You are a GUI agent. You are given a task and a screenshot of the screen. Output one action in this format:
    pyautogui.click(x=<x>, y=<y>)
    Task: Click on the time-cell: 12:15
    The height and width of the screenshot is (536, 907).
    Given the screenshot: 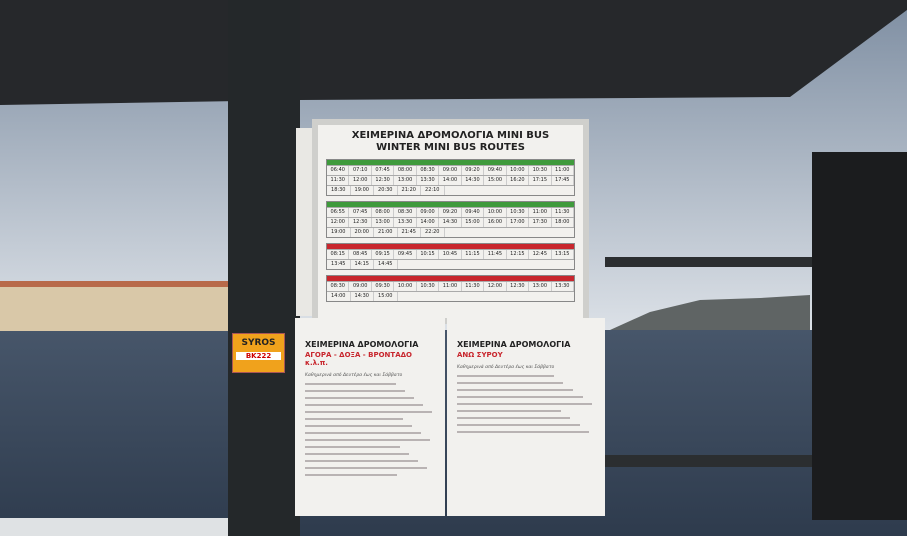 What is the action you would take?
    pyautogui.click(x=518, y=254)
    